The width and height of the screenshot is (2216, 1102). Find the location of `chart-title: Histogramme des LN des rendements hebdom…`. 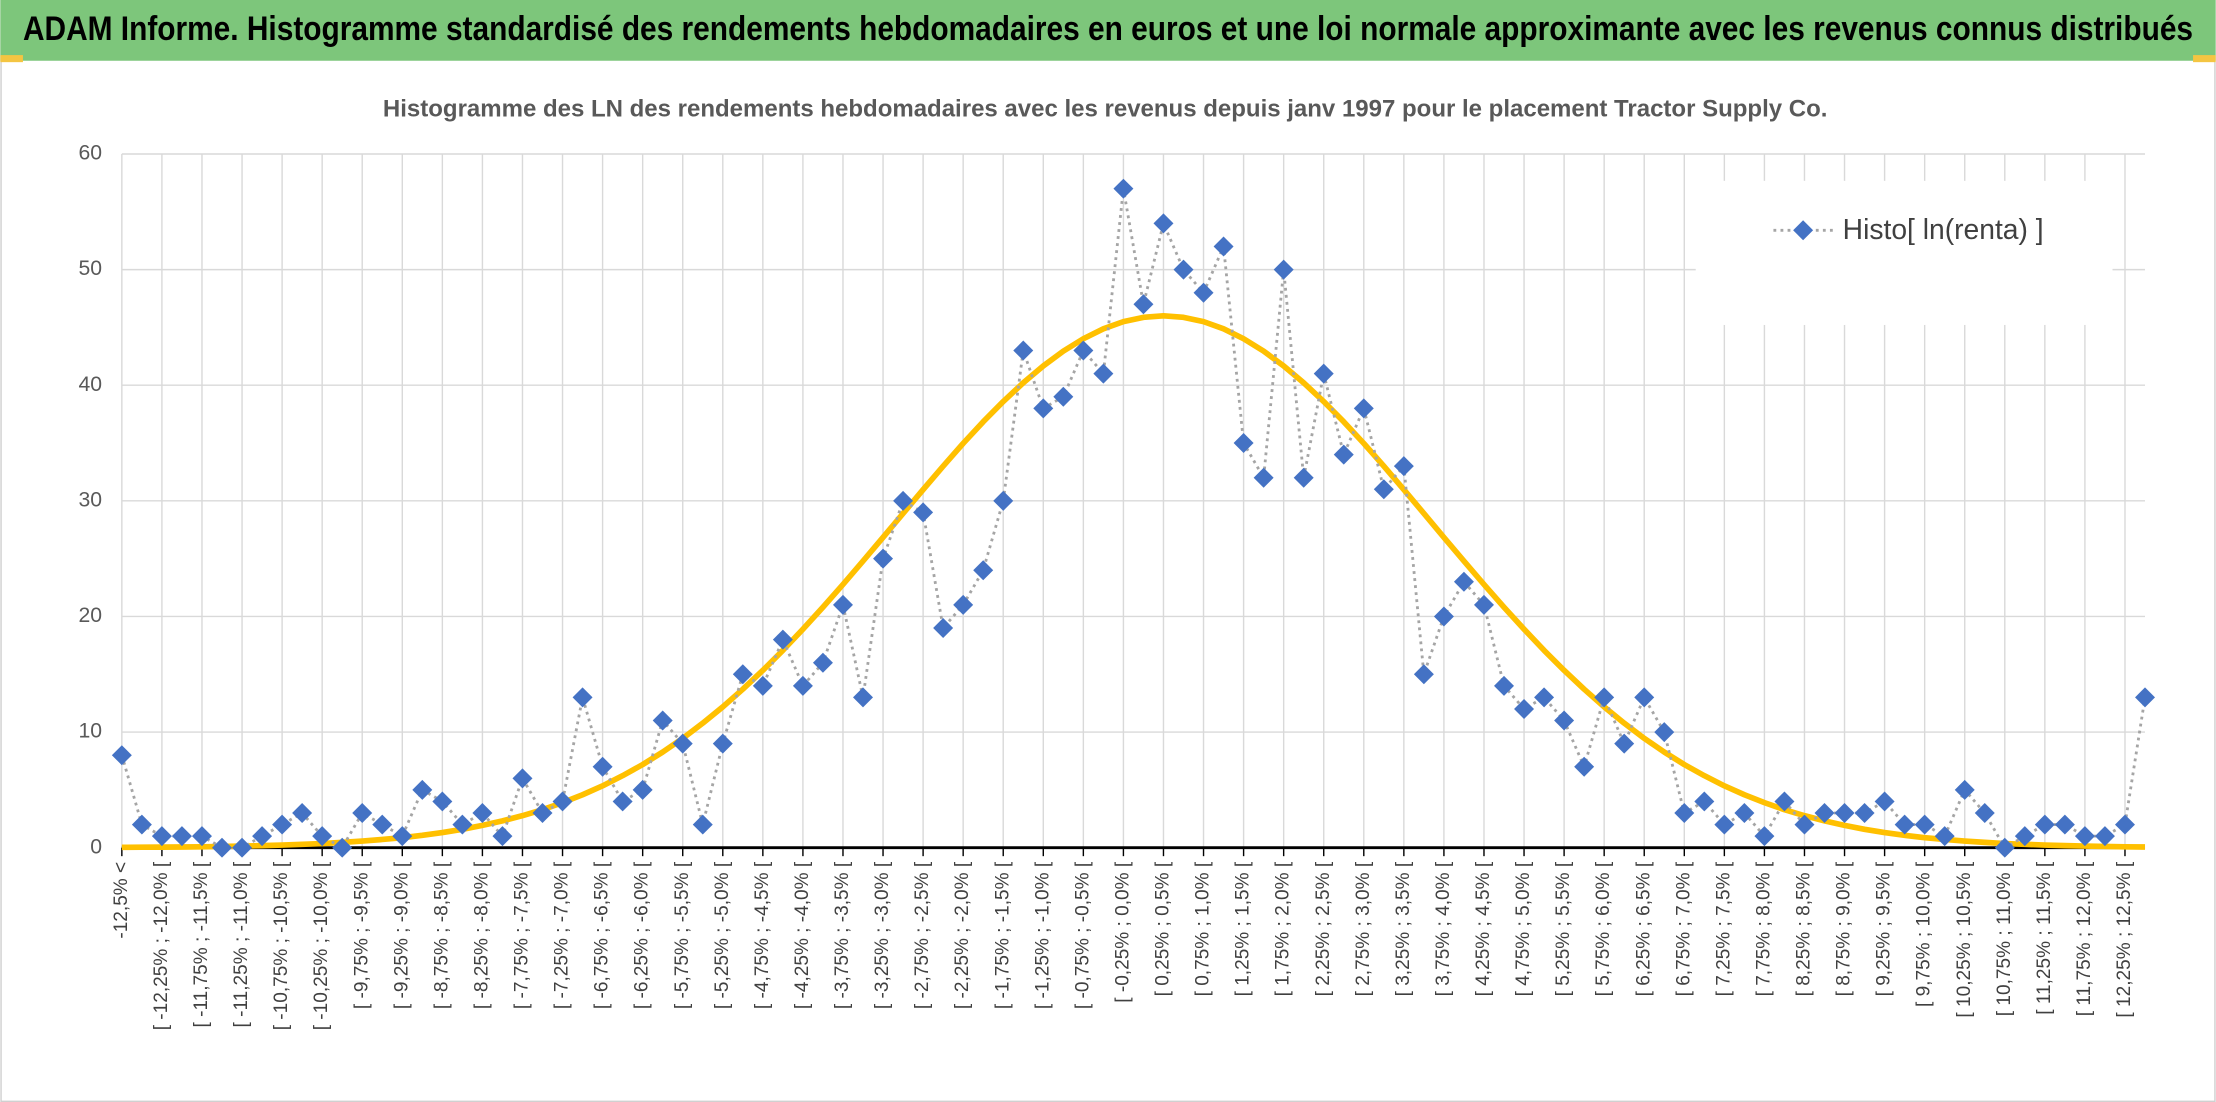

chart-title: Histogramme des LN des rendements hebdom… is located at coordinates (1105, 109).